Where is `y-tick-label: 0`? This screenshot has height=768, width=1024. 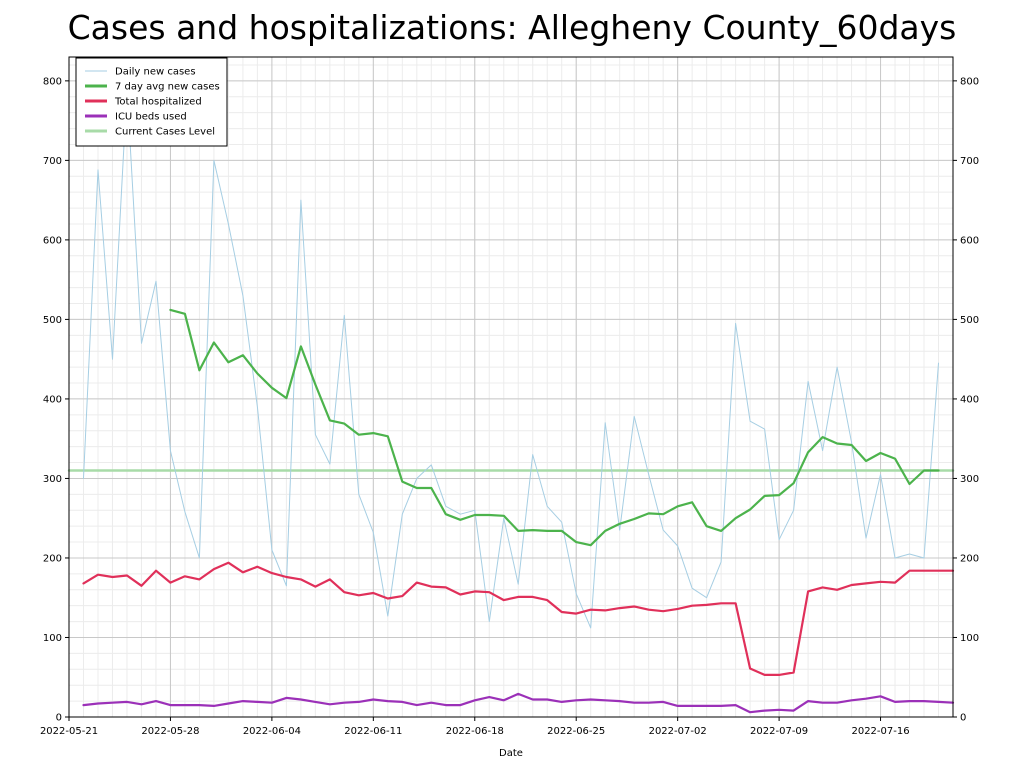 y-tick-label: 0 is located at coordinates (59, 718).